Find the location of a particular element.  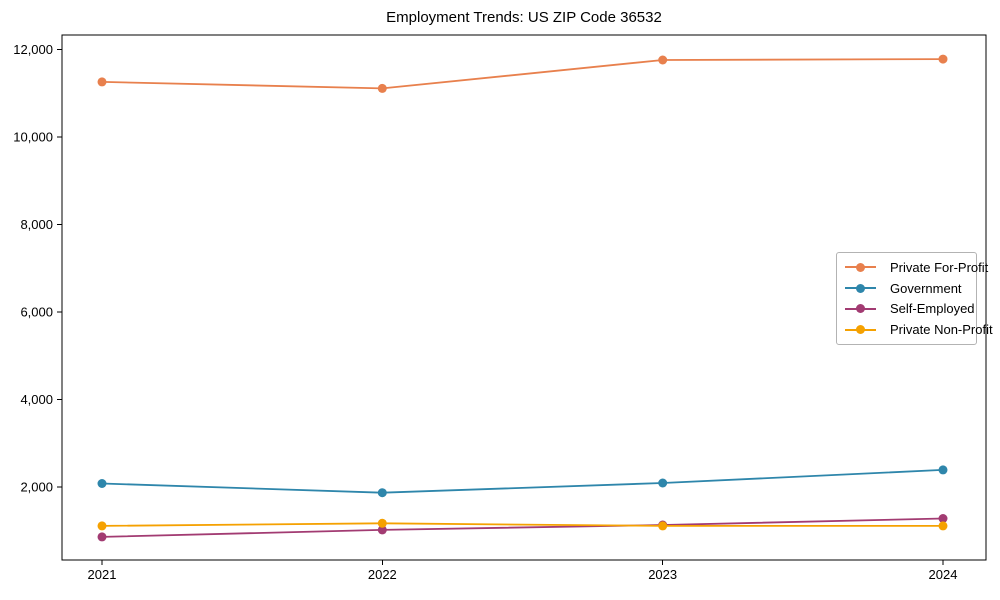

series-line-private-non-profit is located at coordinates (522, 524).